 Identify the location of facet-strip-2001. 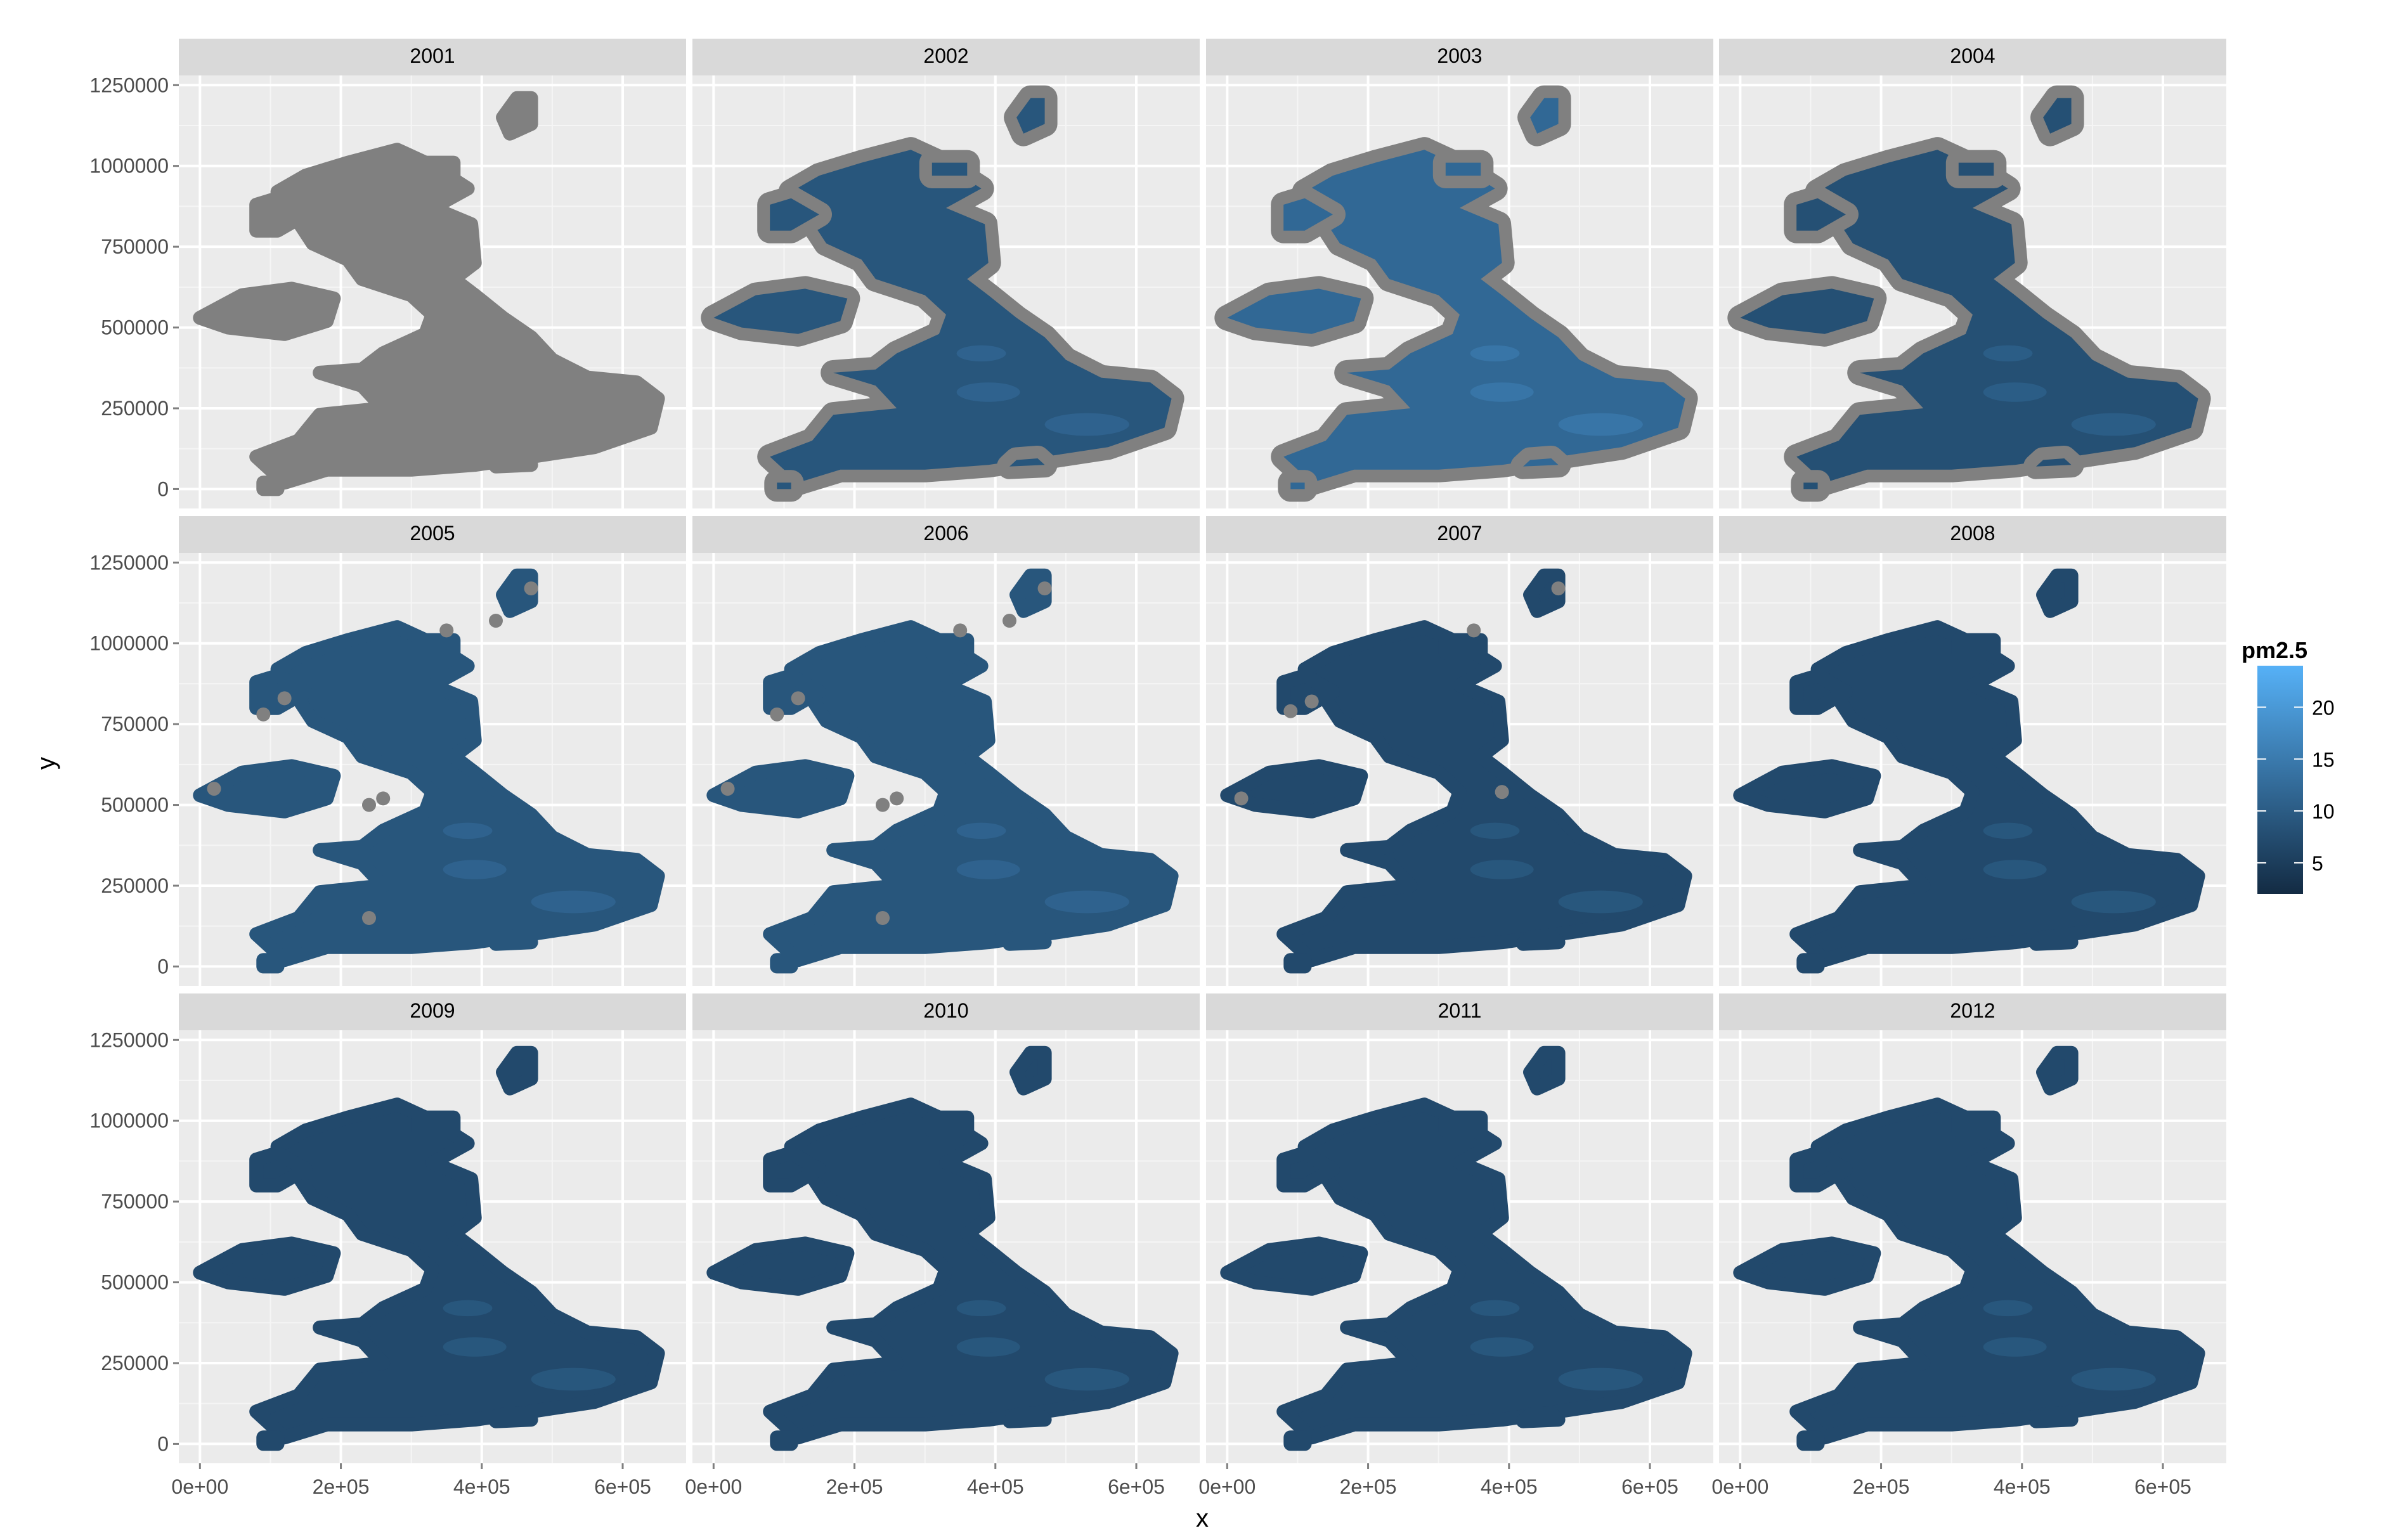
(433, 57).